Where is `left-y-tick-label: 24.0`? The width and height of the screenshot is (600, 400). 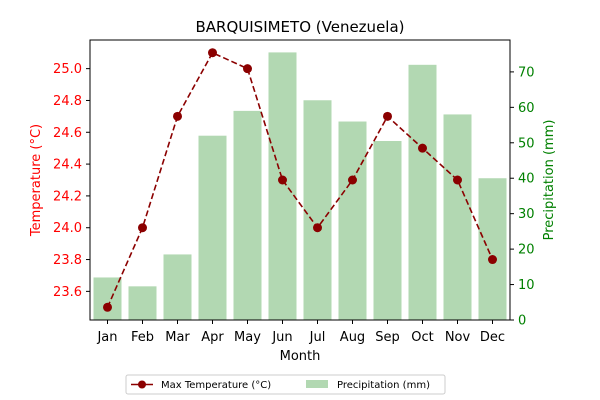
left-y-tick-label: 24.0 is located at coordinates (67, 228).